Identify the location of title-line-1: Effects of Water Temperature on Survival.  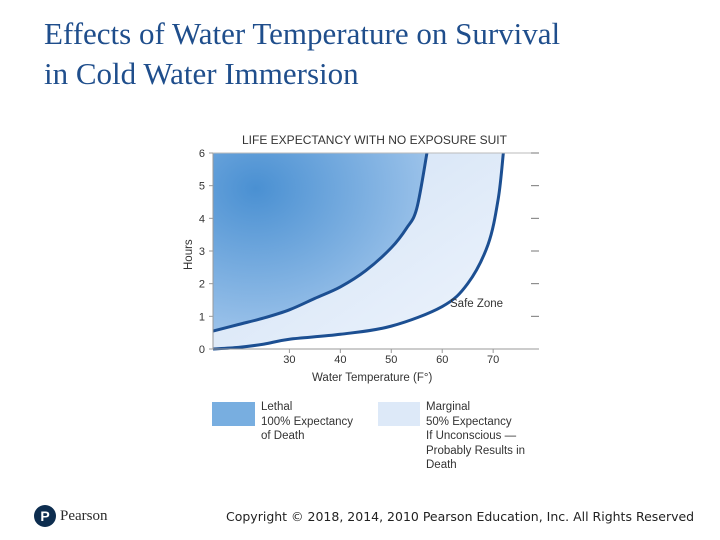
(302, 33).